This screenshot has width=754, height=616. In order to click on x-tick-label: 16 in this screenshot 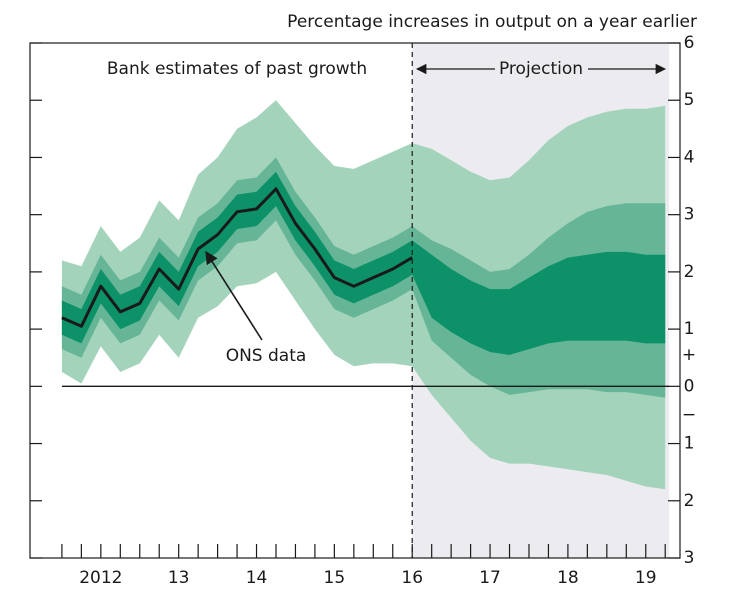, I will do `click(412, 578)`.